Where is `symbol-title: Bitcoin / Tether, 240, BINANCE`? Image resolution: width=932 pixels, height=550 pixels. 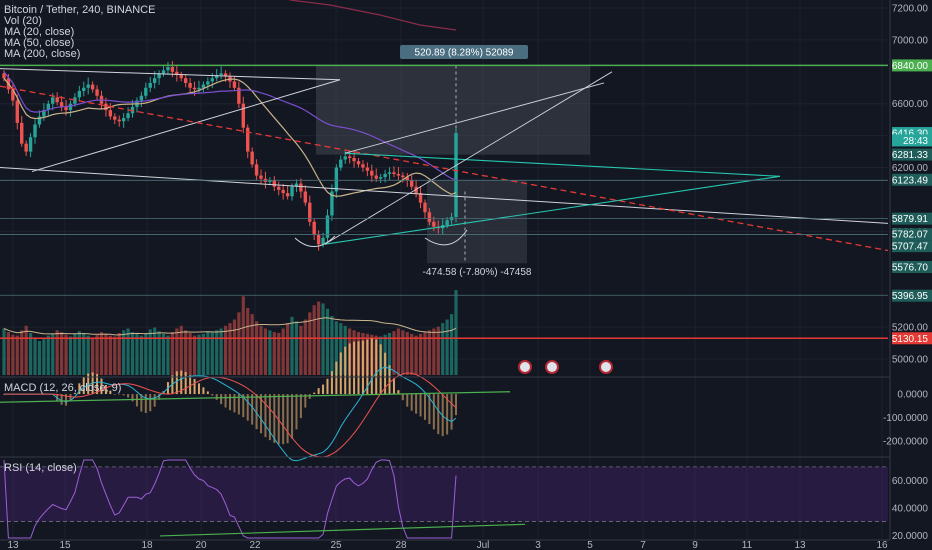 symbol-title: Bitcoin / Tether, 240, BINANCE is located at coordinates (80, 10).